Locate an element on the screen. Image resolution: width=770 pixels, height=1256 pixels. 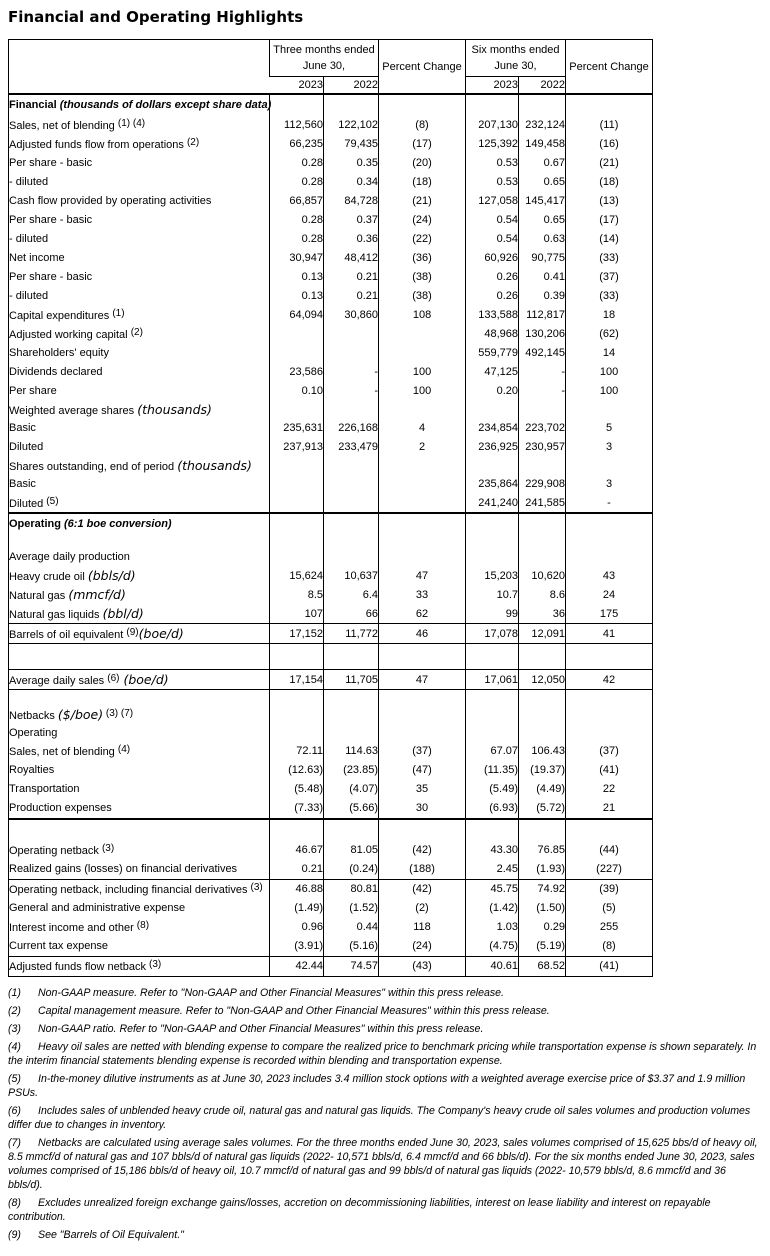
value-cell: (0.24) is located at coordinates (350, 869).